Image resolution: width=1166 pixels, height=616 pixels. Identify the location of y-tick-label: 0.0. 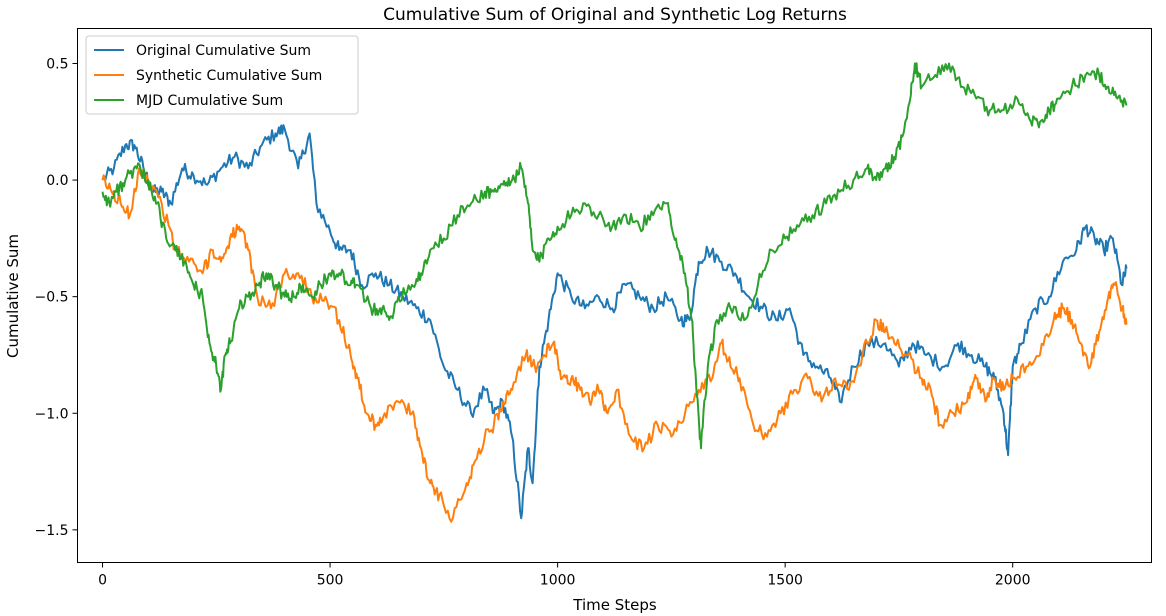
(57, 181).